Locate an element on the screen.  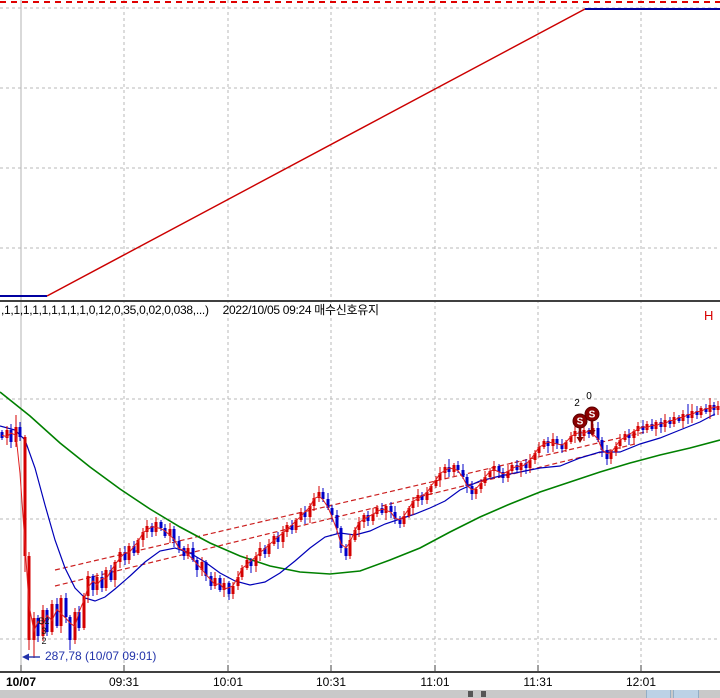
time-axis-label: 10:31 is located at coordinates (331, 682).